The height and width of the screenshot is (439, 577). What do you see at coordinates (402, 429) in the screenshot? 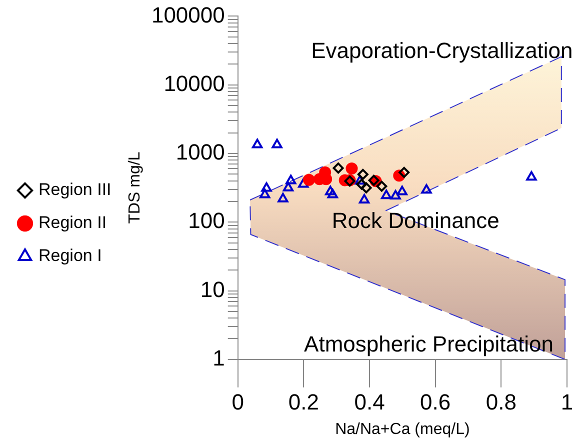
I see `x-axis-title: Na/Na+Ca (meq/L)` at bounding box center [402, 429].